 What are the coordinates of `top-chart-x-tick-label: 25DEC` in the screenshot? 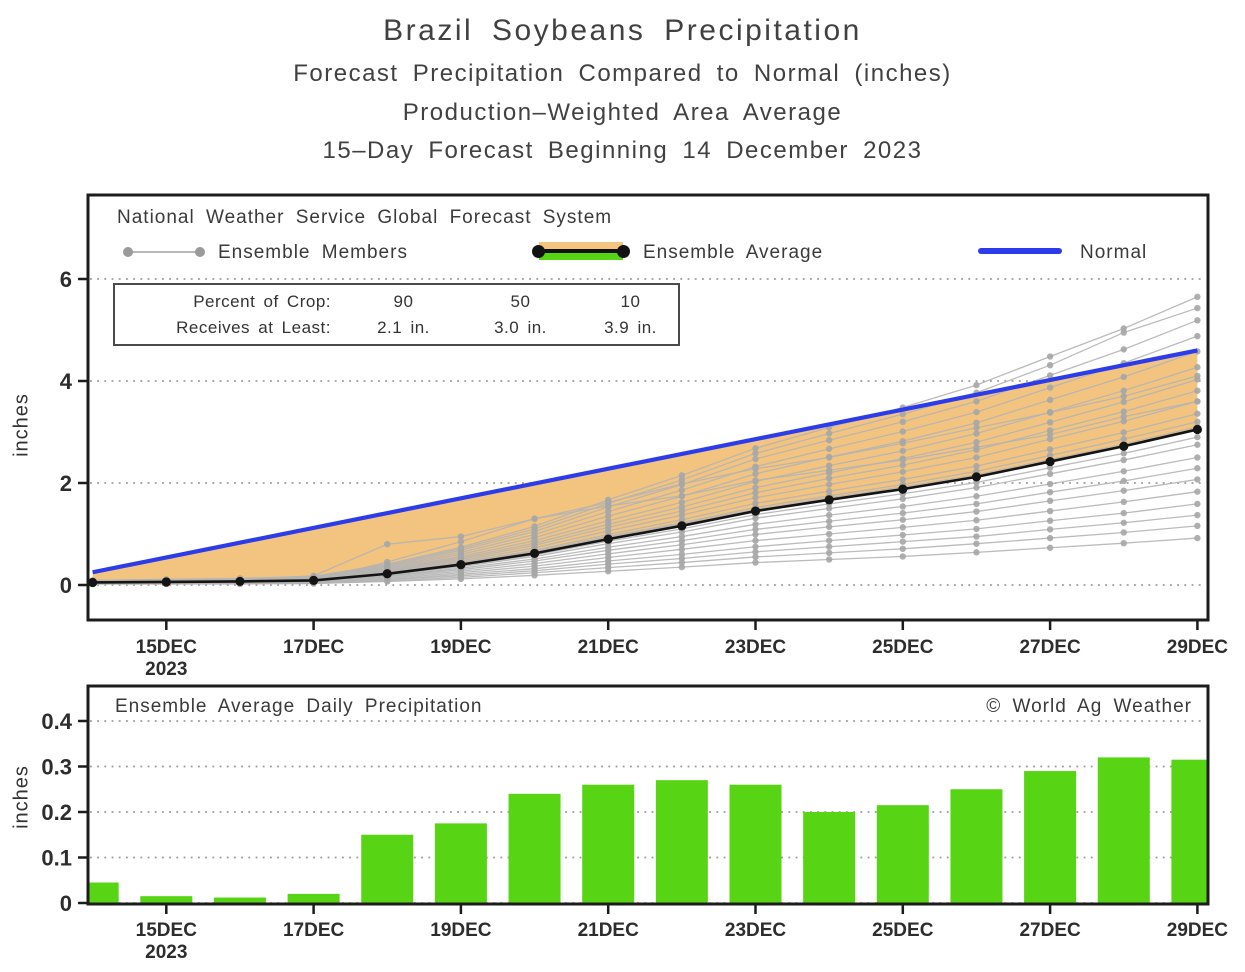 It's located at (903, 647).